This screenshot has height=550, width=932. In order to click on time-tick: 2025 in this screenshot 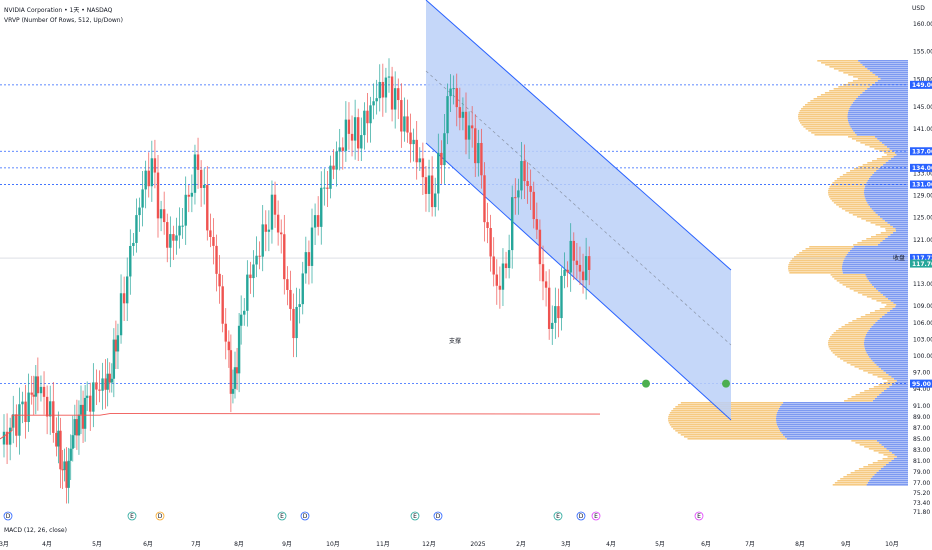, I will do `click(477, 544)`.